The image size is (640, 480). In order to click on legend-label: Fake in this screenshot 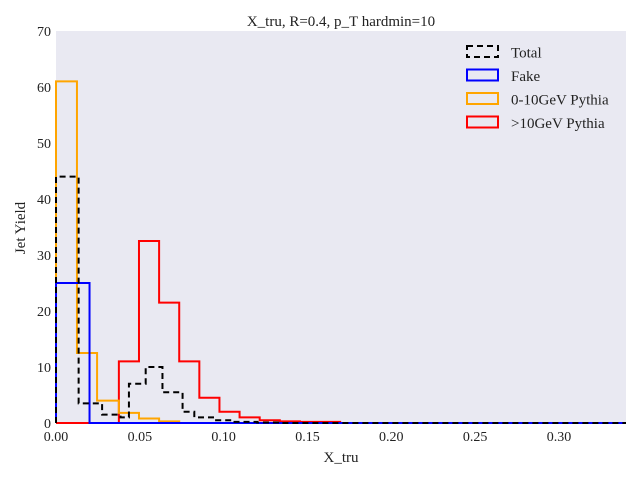, I will do `click(526, 77)`.